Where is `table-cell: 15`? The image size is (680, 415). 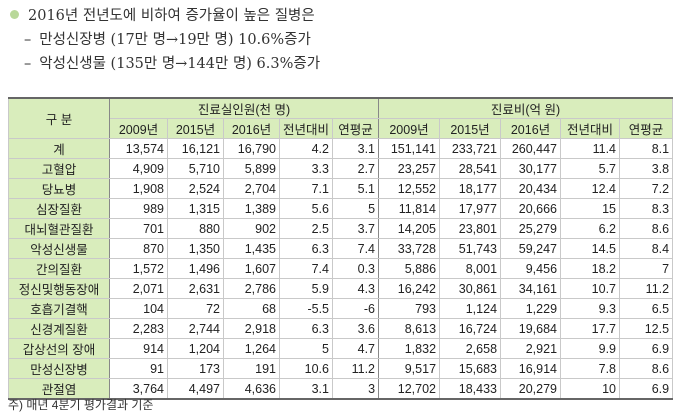 table-cell: 15 is located at coordinates (590, 208).